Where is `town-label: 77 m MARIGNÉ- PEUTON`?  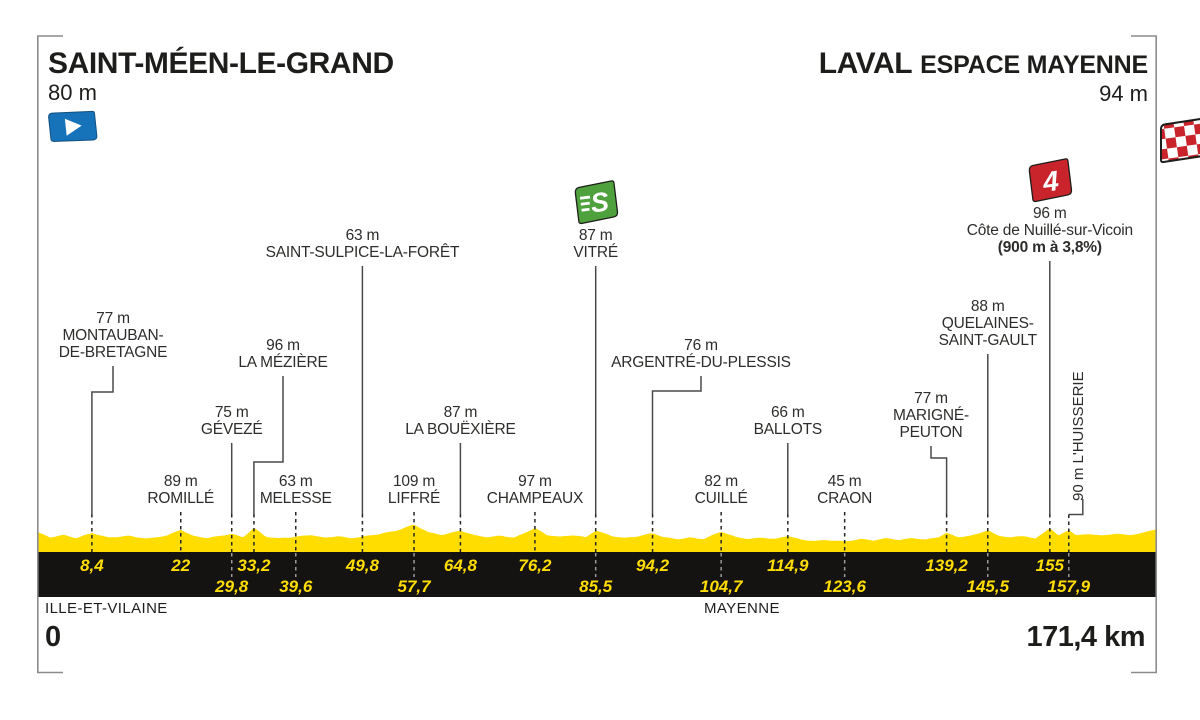
town-label: 77 m MARIGNÉ- PEUTON is located at coordinates (931, 415).